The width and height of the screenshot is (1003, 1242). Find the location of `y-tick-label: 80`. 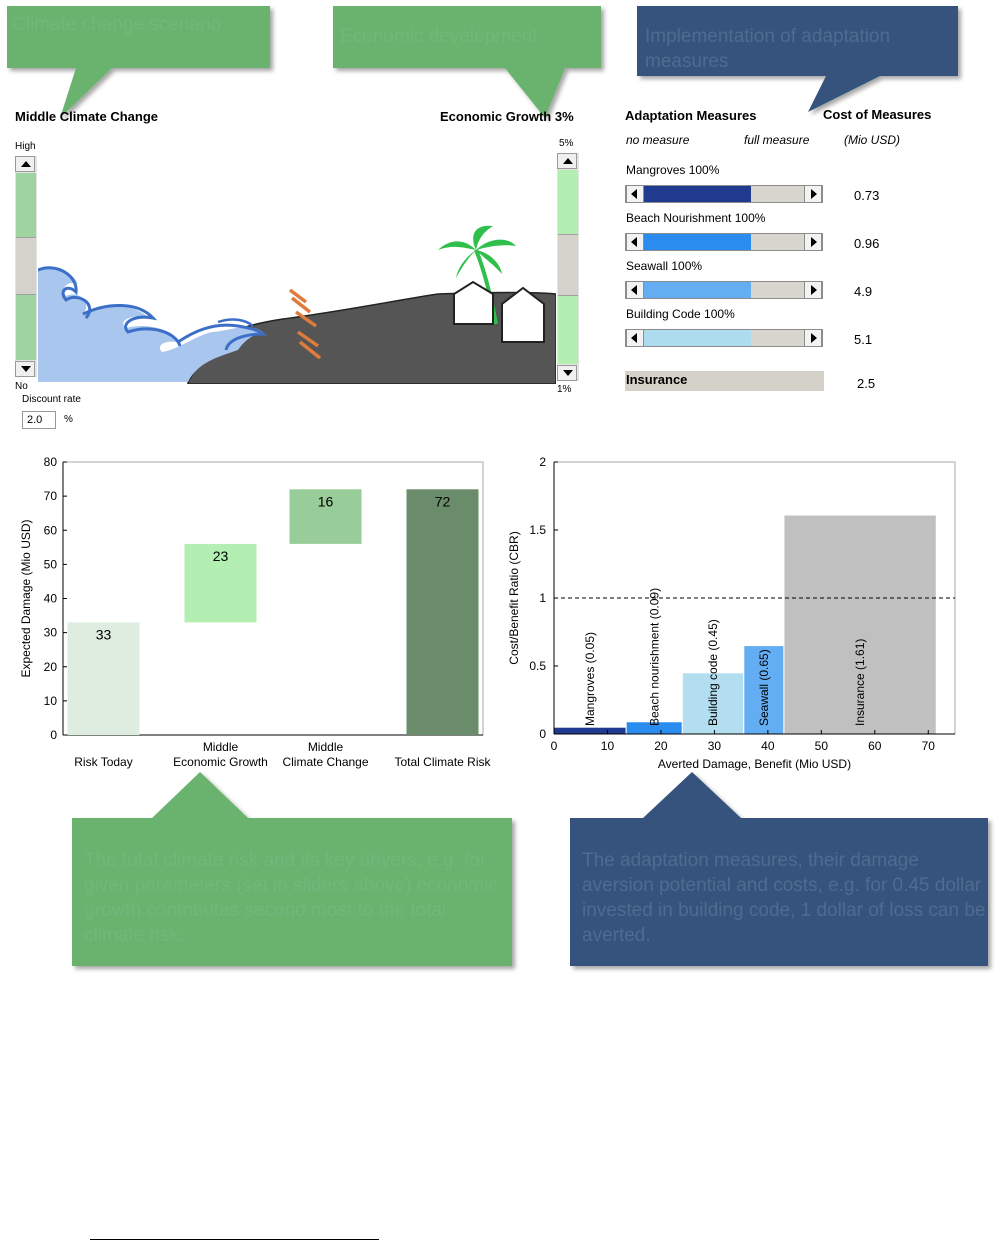

y-tick-label: 80 is located at coordinates (51, 462).